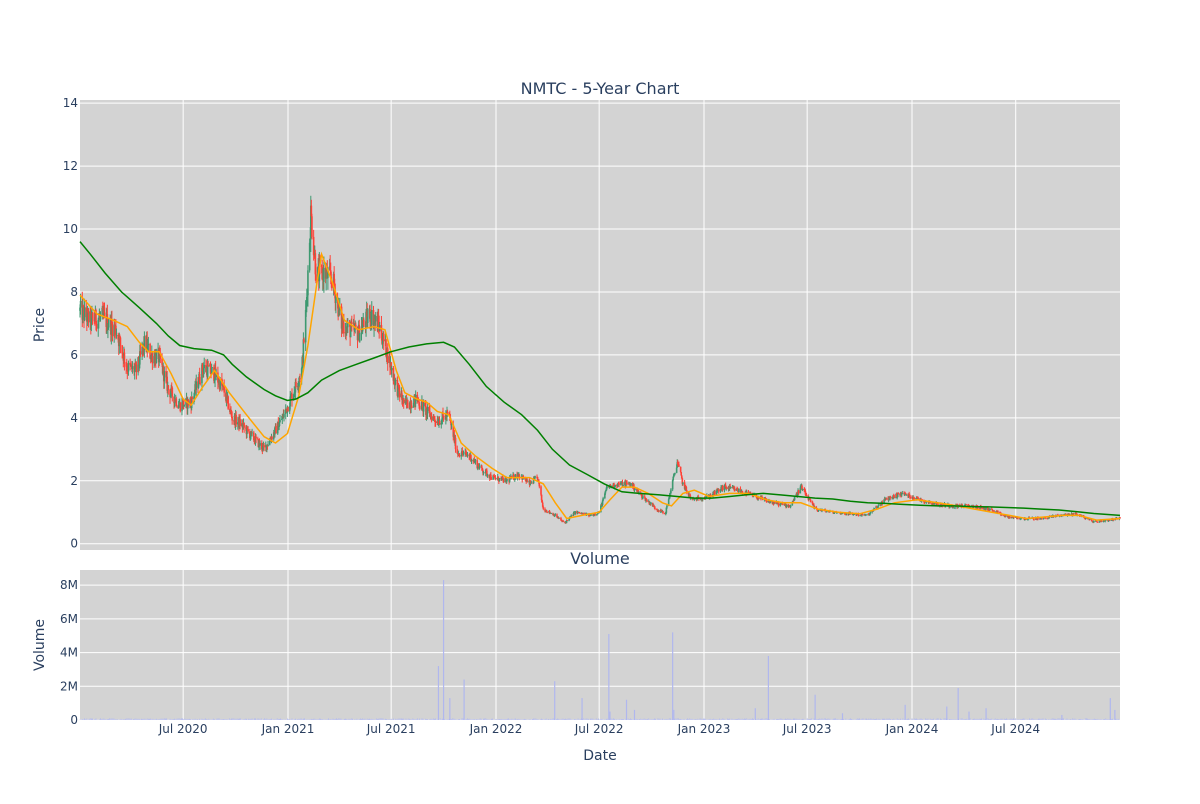 Image resolution: width=1200 pixels, height=804 pixels. Describe the element at coordinates (704, 729) in the screenshot. I see `x-tick-label: Jan 2023` at that location.